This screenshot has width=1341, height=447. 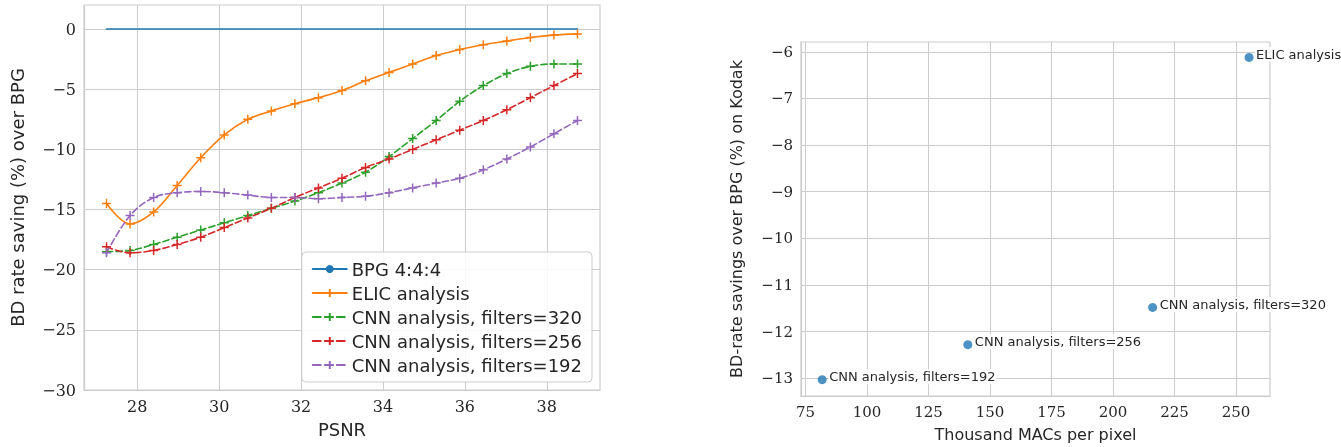 I want to click on y-tick-label: 0, so click(x=70, y=29).